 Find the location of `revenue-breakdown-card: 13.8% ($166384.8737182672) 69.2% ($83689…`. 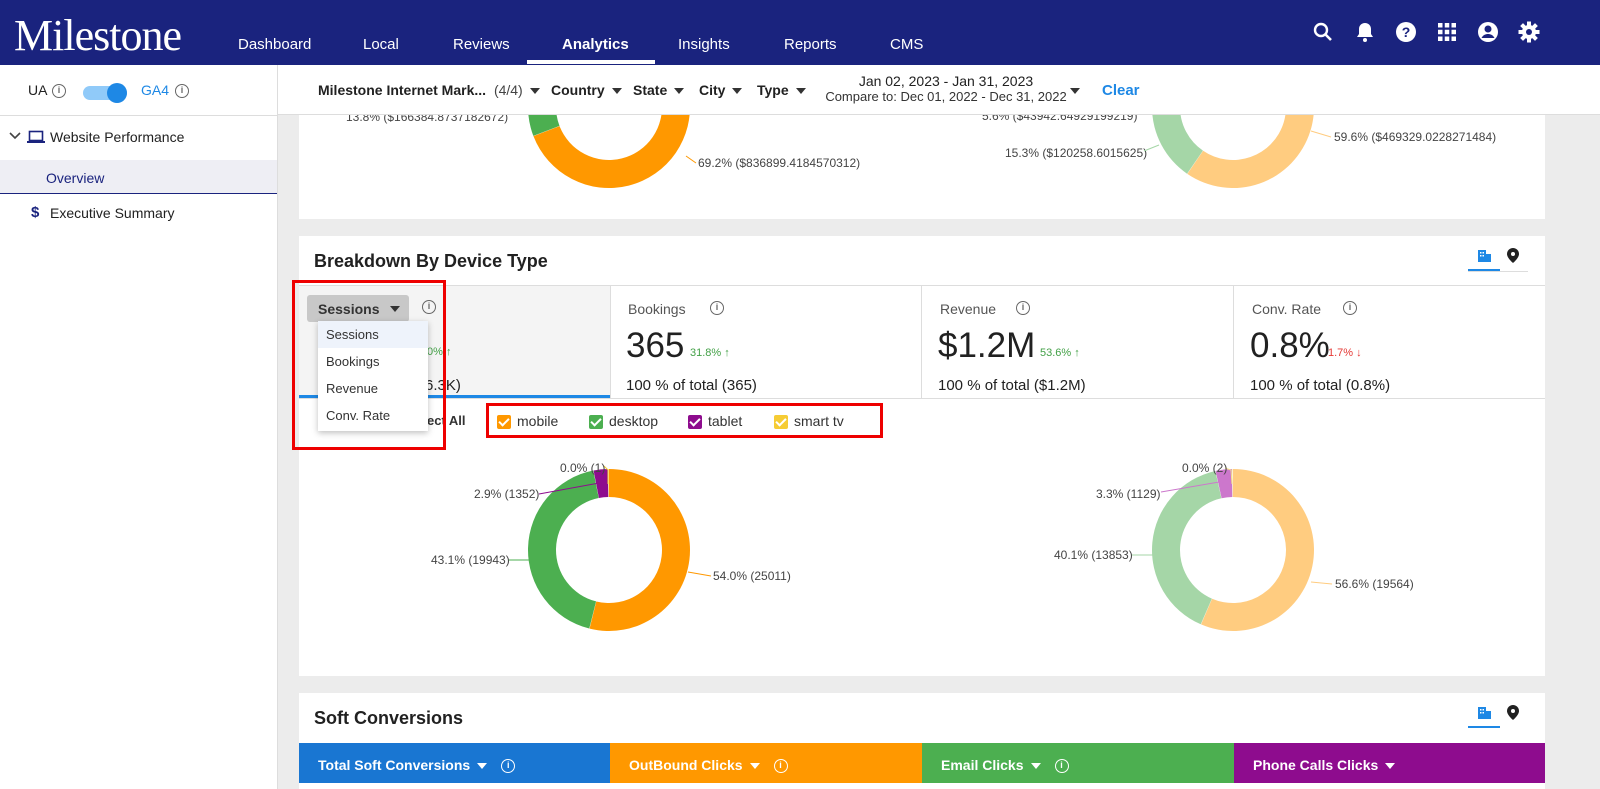

revenue-breakdown-card: 13.8% ($166384.8737182672) 69.2% ($83689… is located at coordinates (922, 167).